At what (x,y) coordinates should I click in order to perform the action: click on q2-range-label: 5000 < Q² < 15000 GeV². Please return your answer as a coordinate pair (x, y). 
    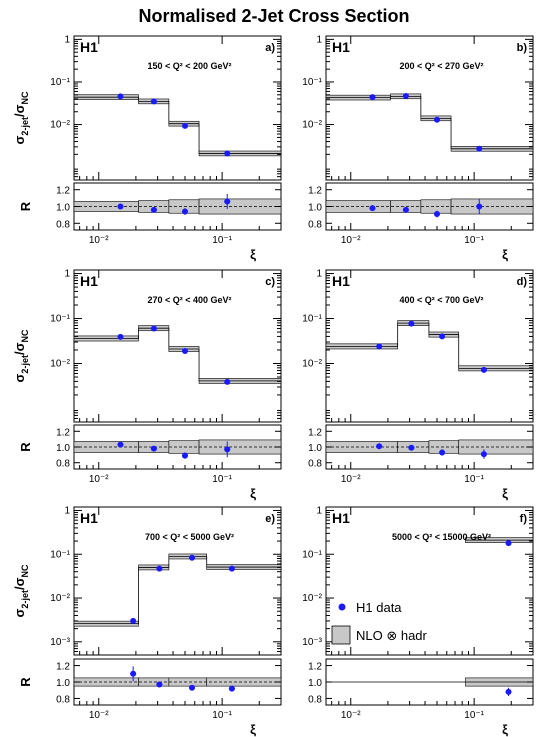
    Looking at the image, I should click on (441, 537).